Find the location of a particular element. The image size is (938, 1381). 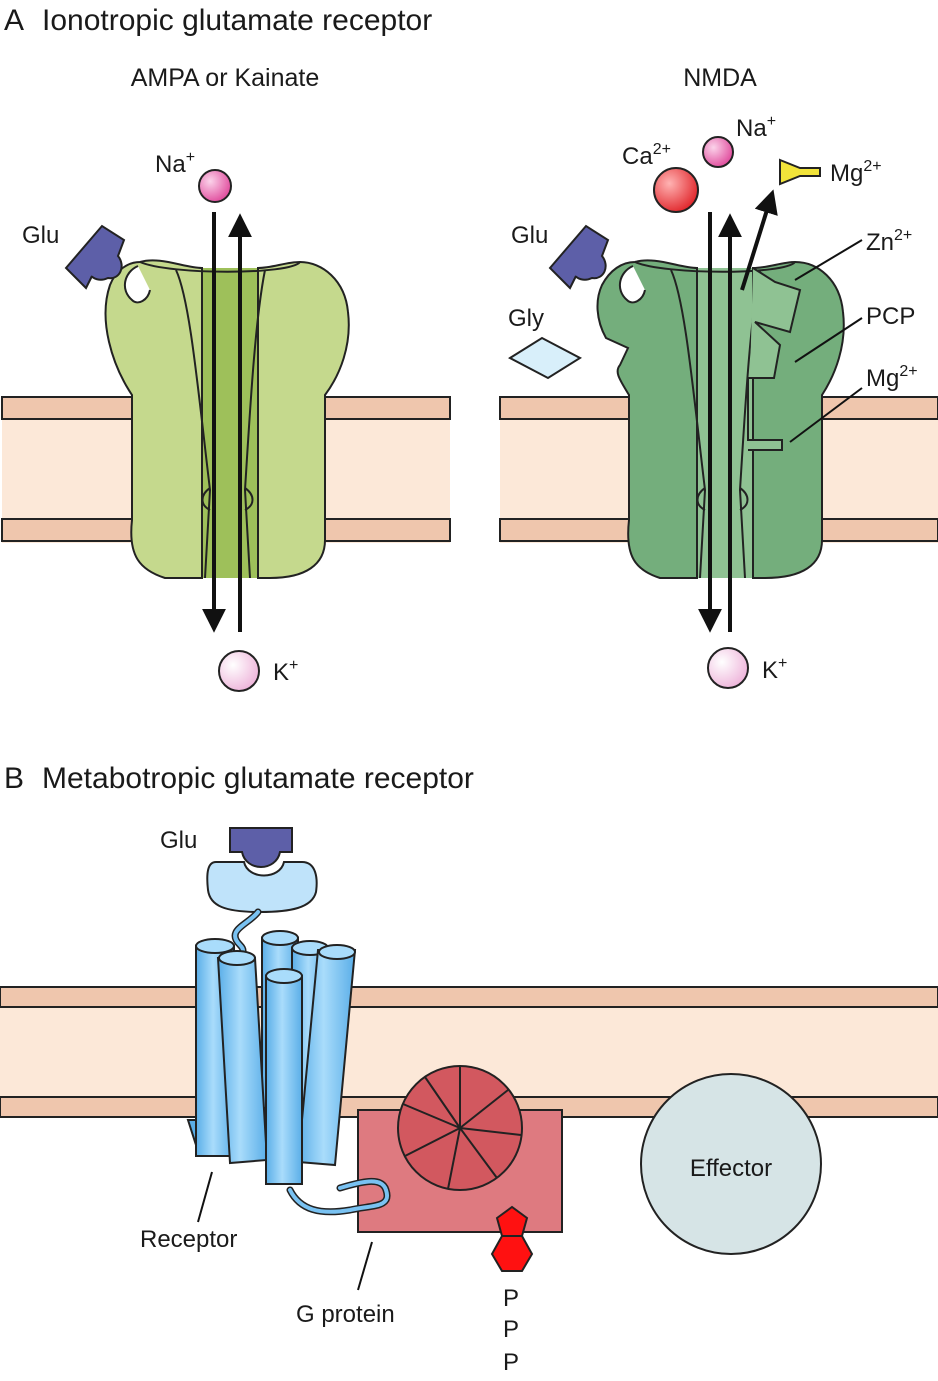

panel-b-letter: B is located at coordinates (14, 778).